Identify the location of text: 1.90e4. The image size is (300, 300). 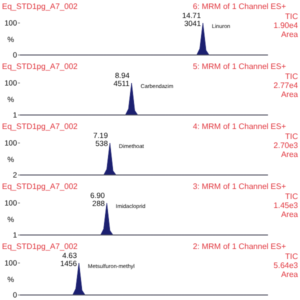
(286, 25).